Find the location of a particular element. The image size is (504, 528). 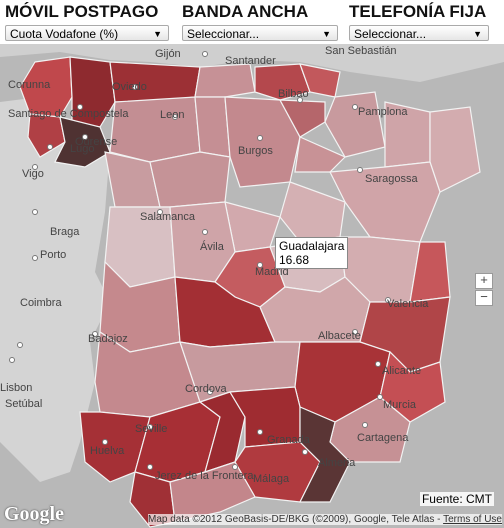

province-navarra is located at coordinates (355, 124).